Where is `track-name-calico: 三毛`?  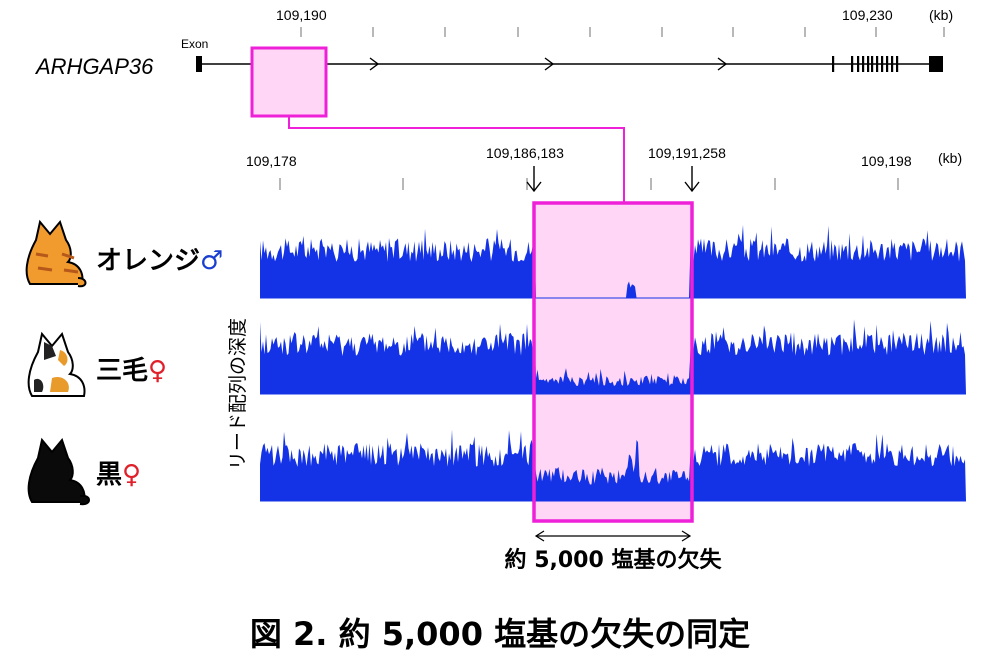 track-name-calico: 三毛 is located at coordinates (122, 371).